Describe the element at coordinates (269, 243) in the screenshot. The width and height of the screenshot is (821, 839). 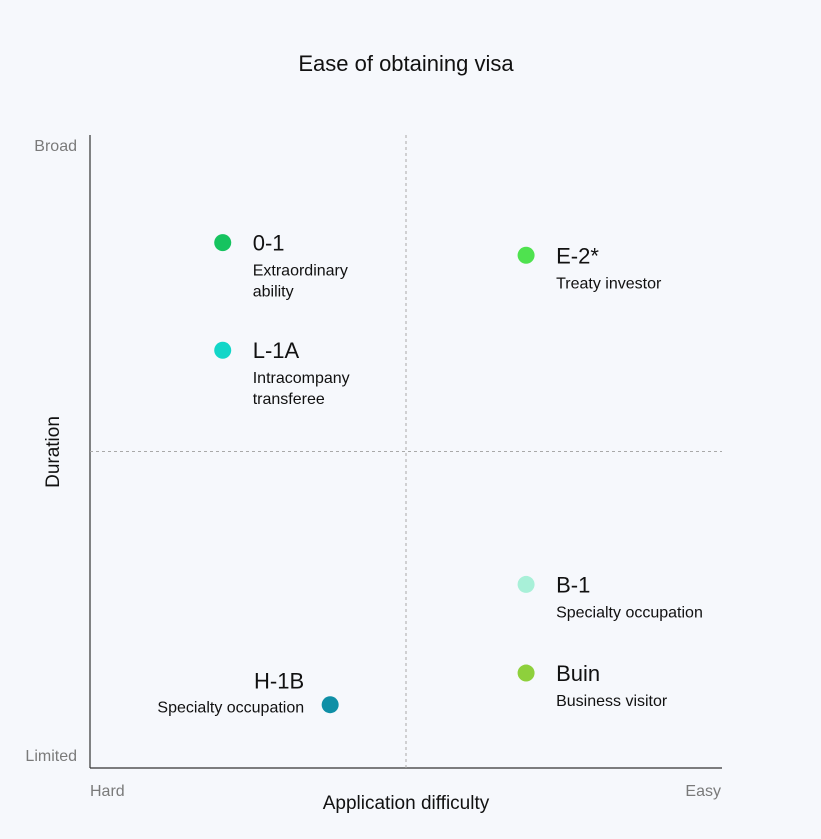
I see `point-code-label: 0-1` at that location.